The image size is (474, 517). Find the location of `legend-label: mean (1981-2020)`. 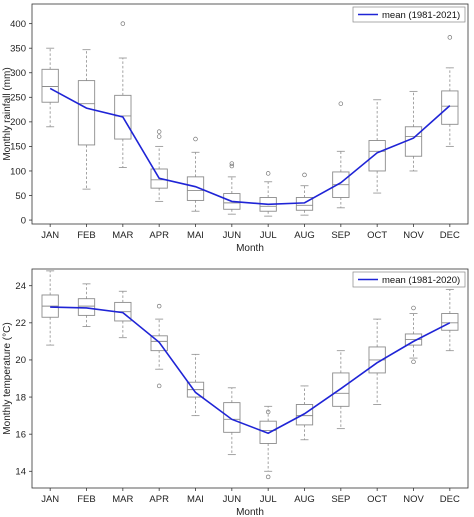

legend-label: mean (1981-2020) is located at coordinates (421, 280).